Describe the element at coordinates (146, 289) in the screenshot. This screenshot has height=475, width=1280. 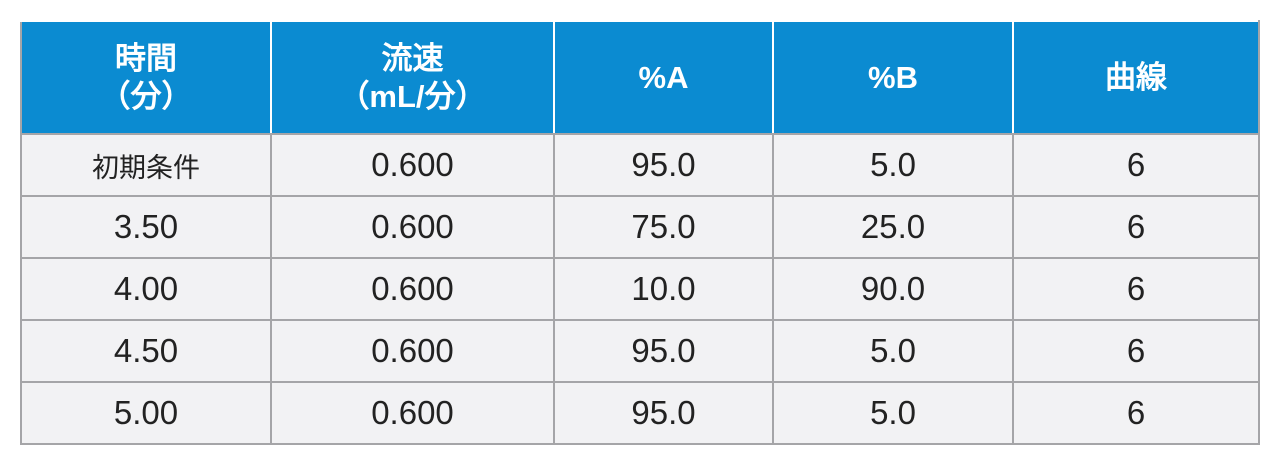
I see `table-cell: 4.00` at that location.